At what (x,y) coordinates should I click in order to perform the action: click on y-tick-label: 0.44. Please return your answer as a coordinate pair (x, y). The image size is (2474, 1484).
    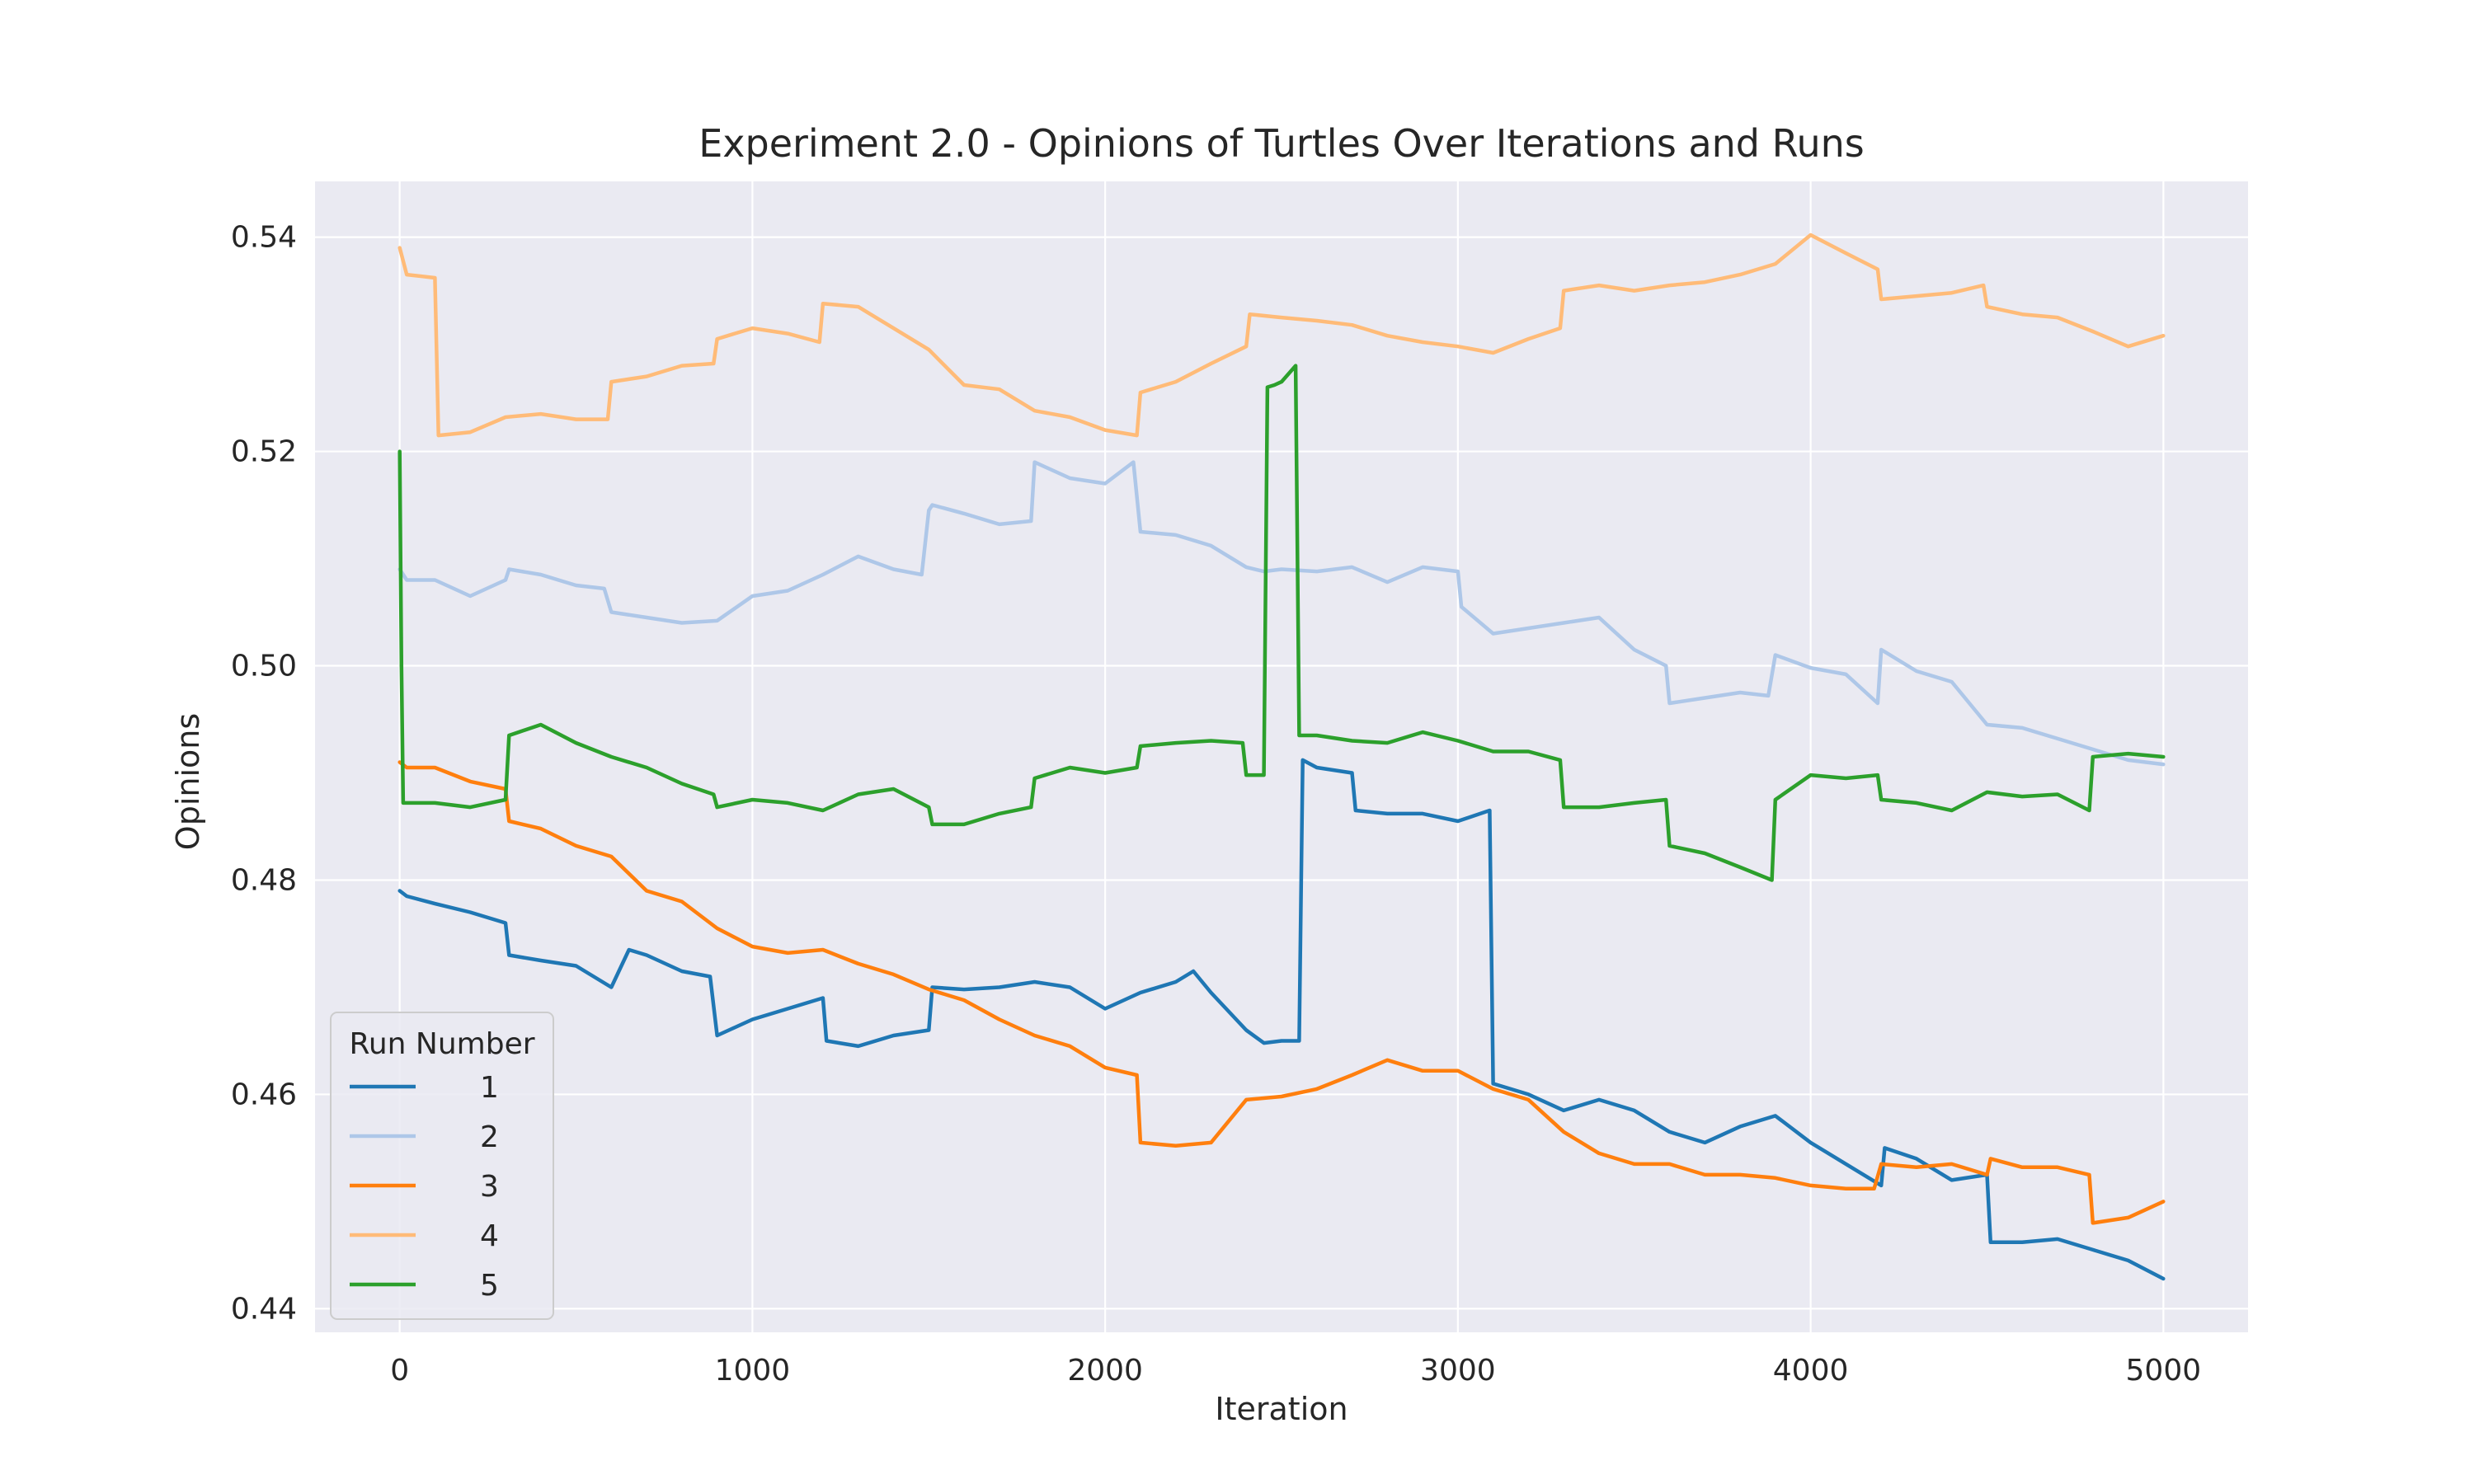
    Looking at the image, I should click on (264, 1309).